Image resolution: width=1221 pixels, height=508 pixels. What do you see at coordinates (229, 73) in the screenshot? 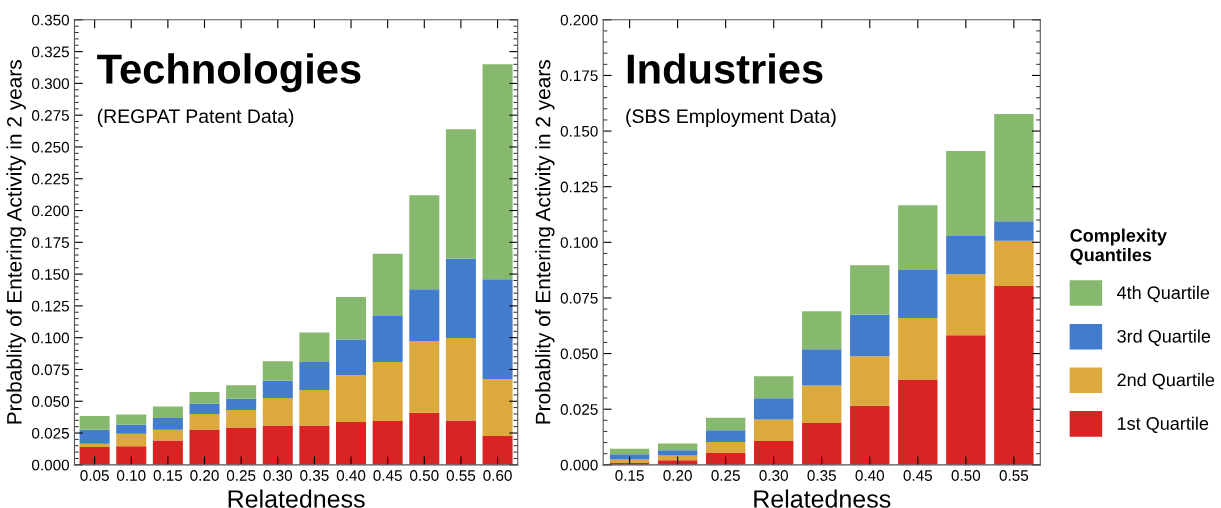
I see `text: Technologies` at bounding box center [229, 73].